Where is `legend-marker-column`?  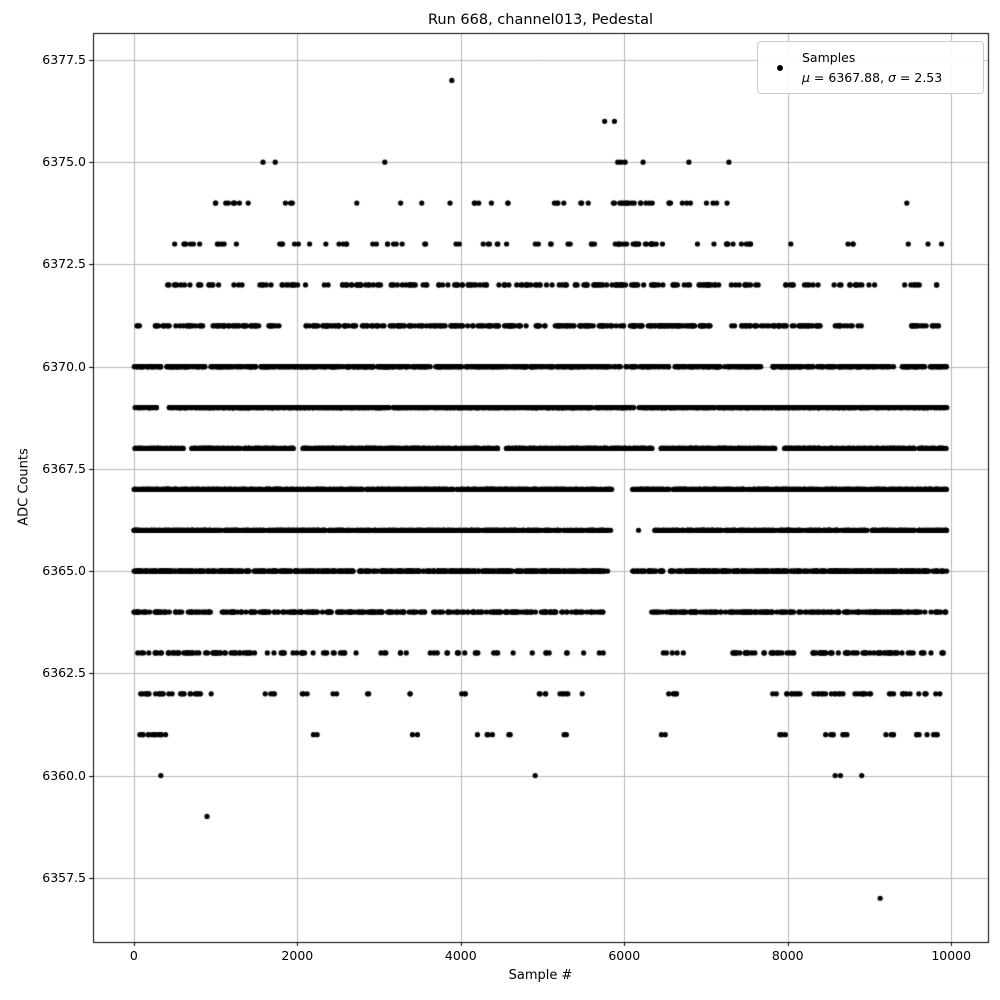 legend-marker-column is located at coordinates (780, 67).